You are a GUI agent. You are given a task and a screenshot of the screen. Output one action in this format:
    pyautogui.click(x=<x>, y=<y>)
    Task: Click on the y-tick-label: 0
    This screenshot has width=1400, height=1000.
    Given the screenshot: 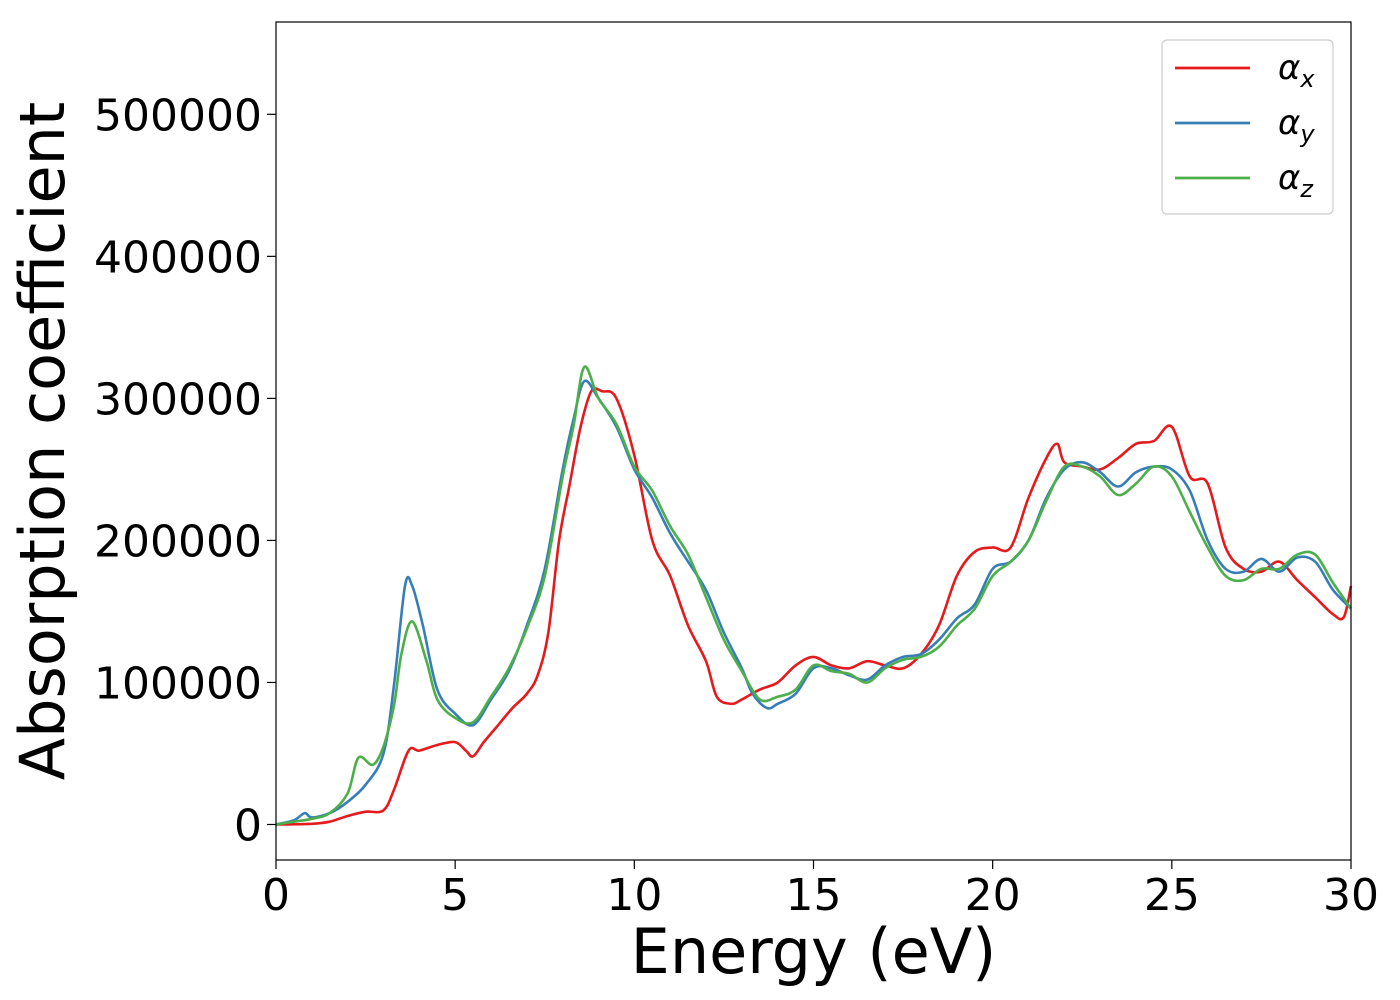 What is the action you would take?
    pyautogui.click(x=248, y=825)
    